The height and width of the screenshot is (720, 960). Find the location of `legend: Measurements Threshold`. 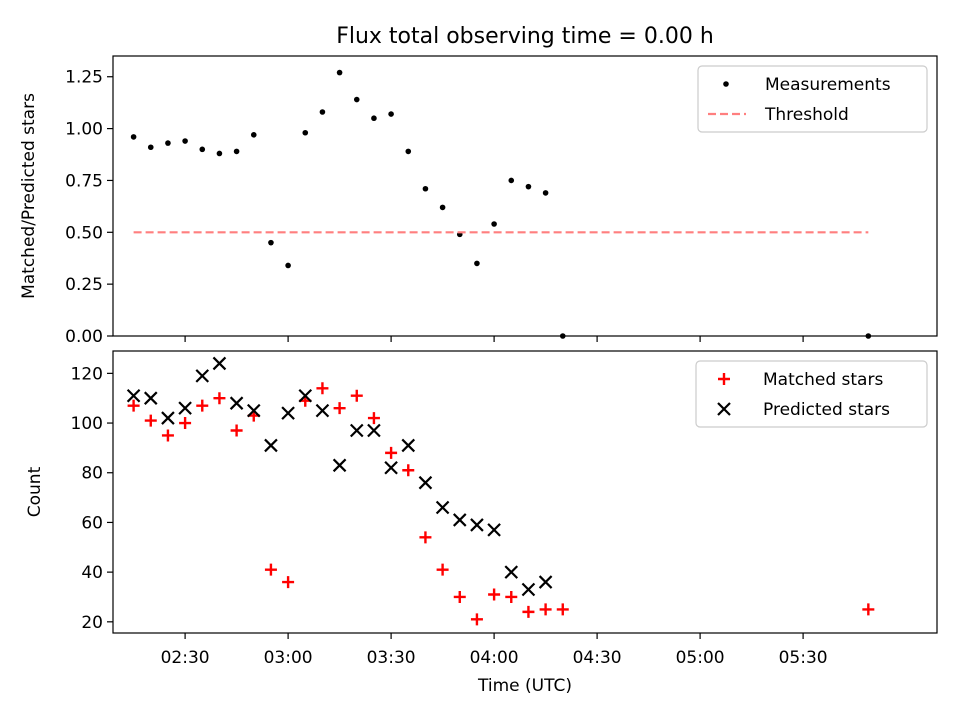

legend: Measurements Threshold is located at coordinates (812, 99).